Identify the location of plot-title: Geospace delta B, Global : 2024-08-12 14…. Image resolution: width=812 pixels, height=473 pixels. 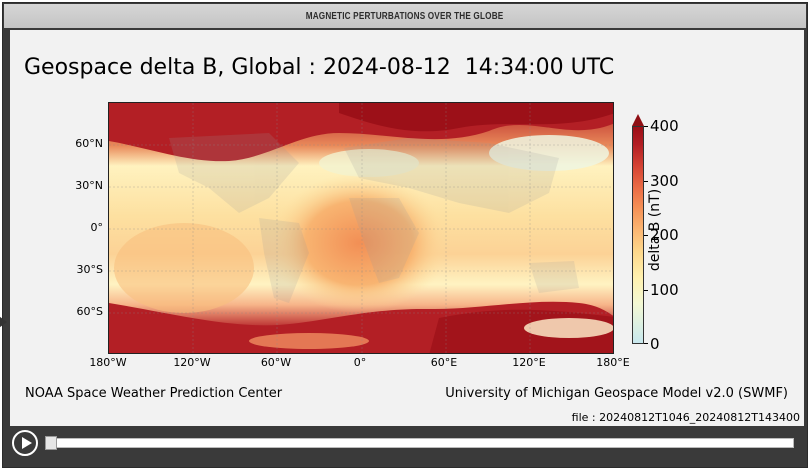
(319, 67).